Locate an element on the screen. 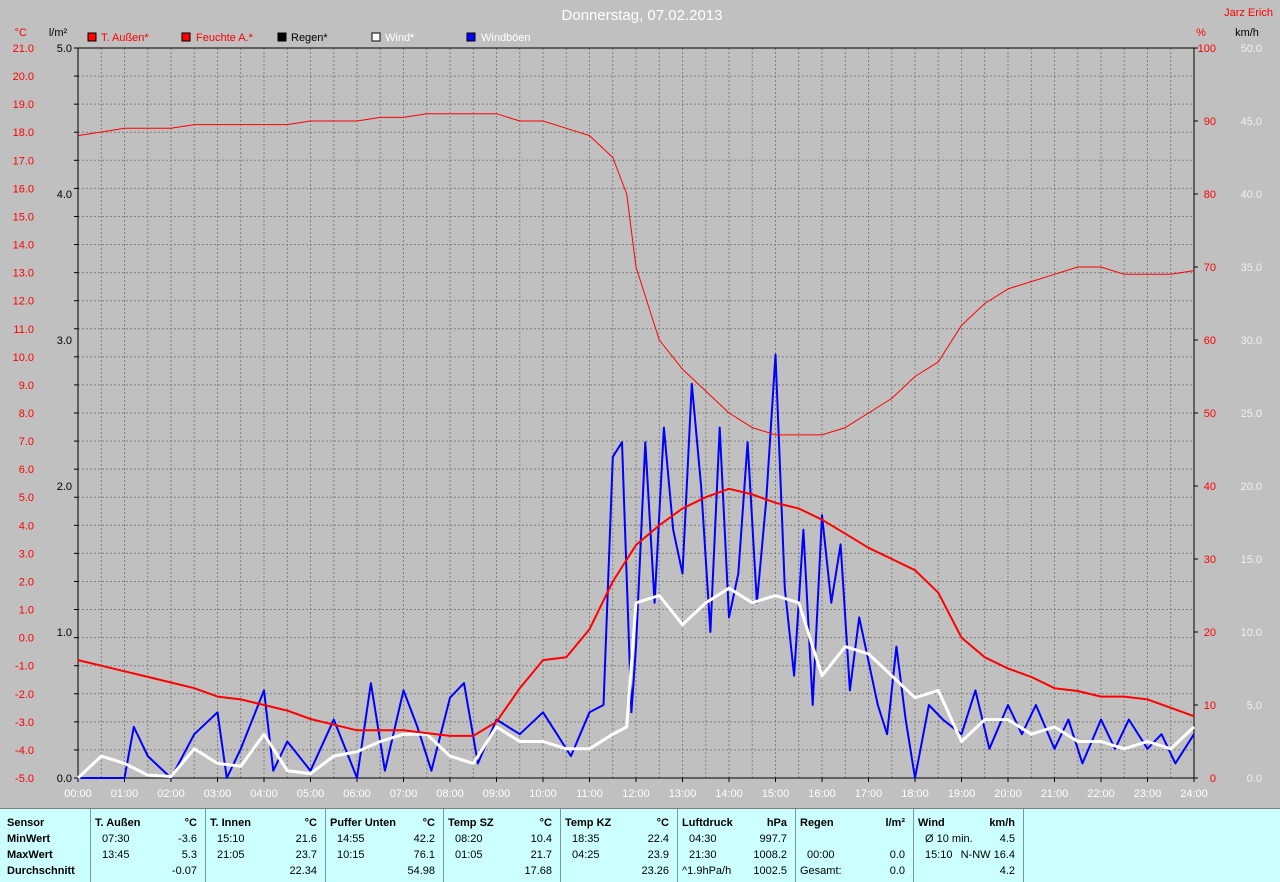 This screenshot has height=882, width=1280. humidity-tick-label: 60 is located at coordinates (1210, 341).